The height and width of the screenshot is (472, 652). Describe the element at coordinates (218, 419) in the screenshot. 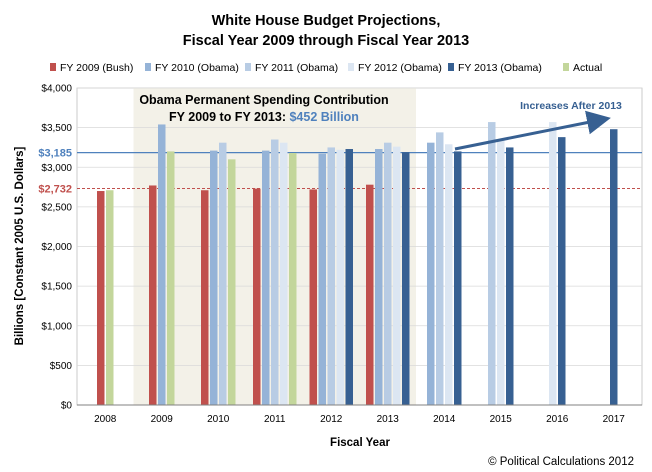

I see `x-tick-label: 2010` at that location.